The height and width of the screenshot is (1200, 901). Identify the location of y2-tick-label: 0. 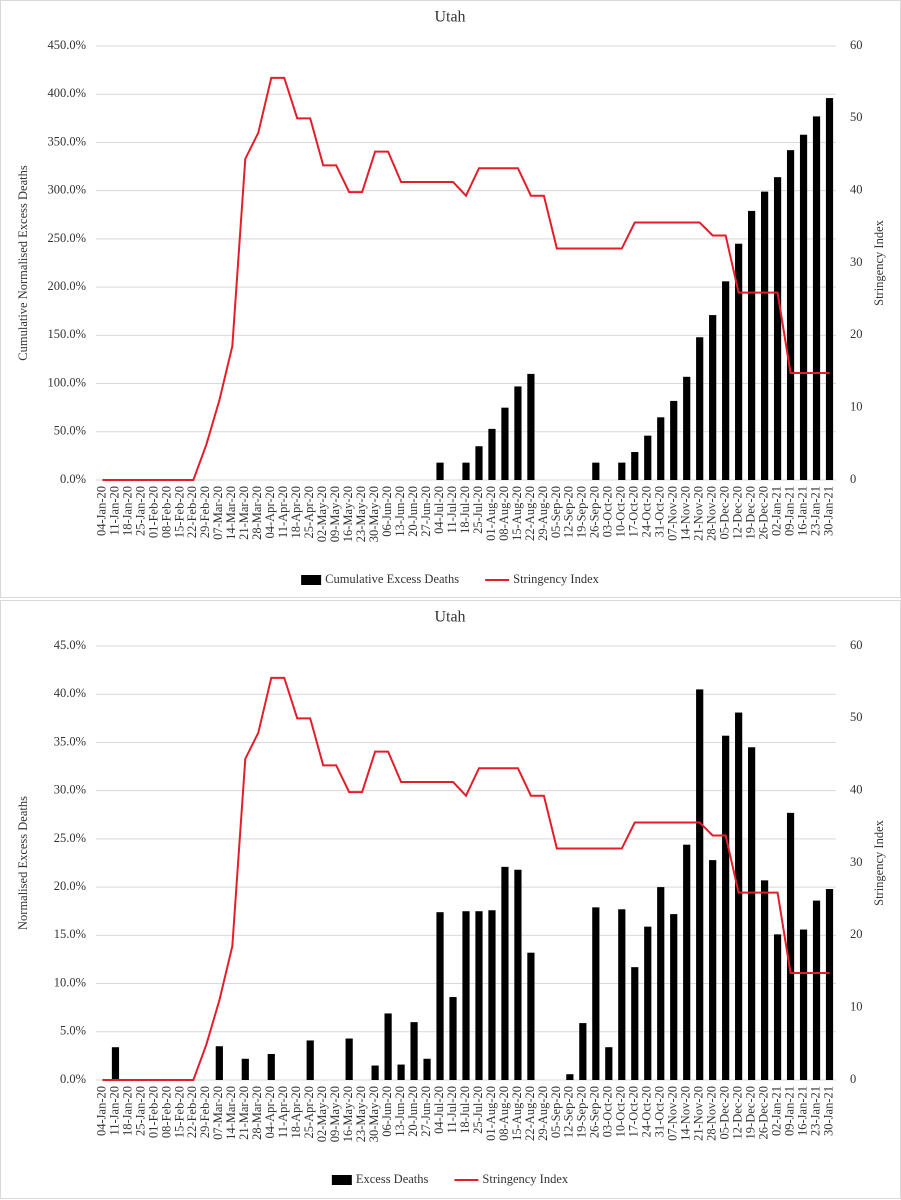
(853, 479).